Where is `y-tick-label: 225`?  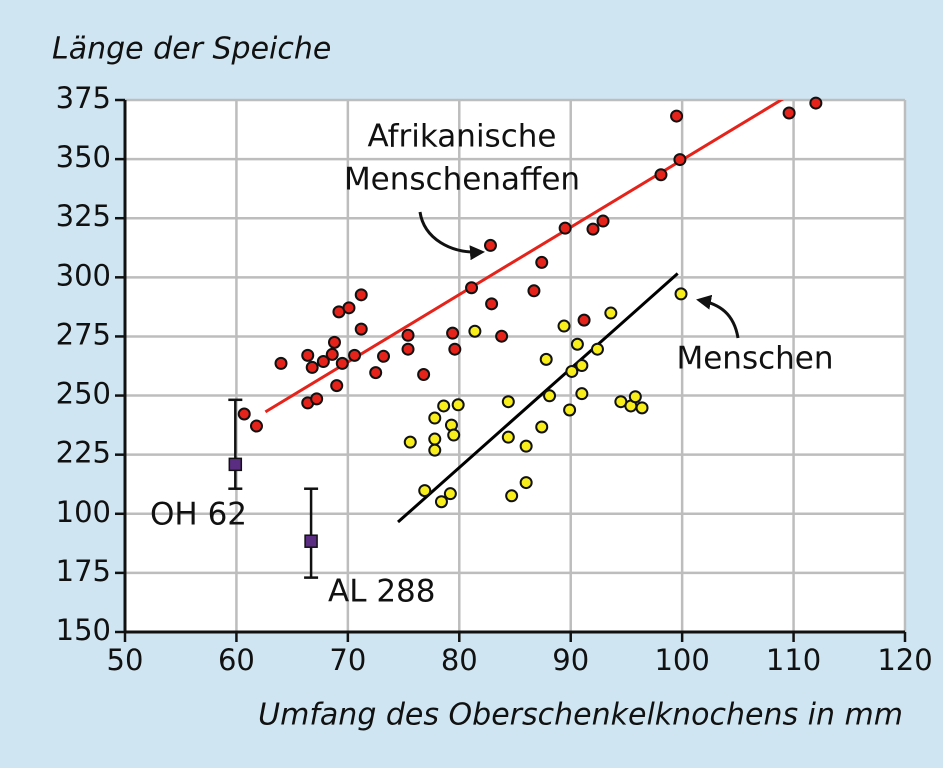
y-tick-label: 225 is located at coordinates (83, 453).